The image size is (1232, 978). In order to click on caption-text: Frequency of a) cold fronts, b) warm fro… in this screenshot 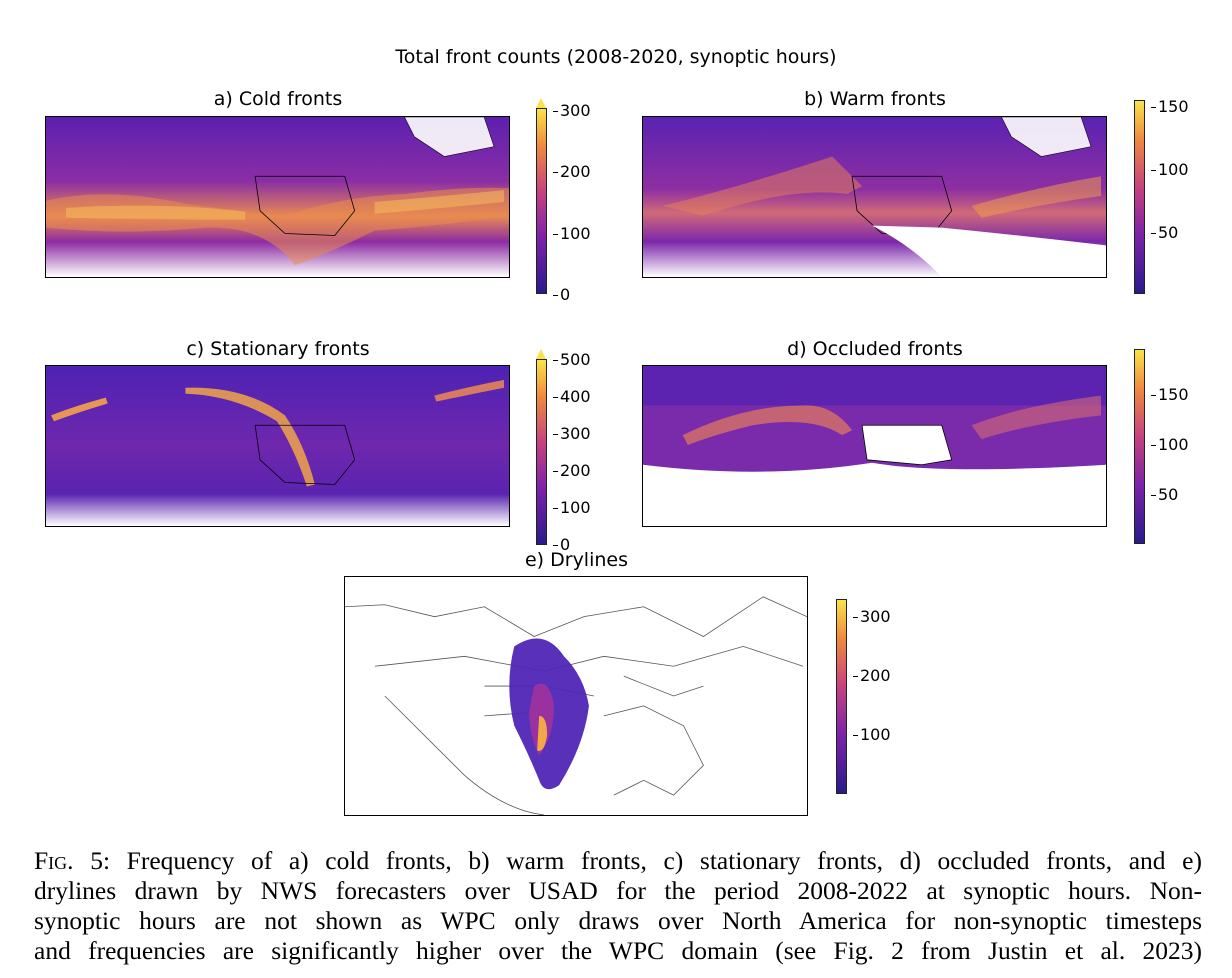, I will do `click(656, 860)`.